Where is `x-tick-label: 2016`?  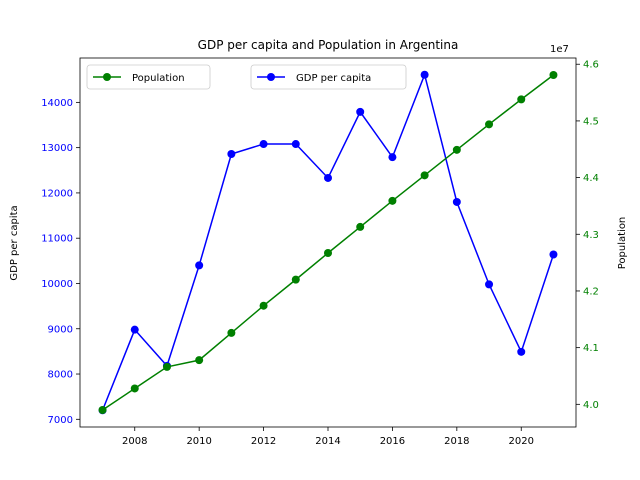 x-tick-label: 2016 is located at coordinates (392, 441).